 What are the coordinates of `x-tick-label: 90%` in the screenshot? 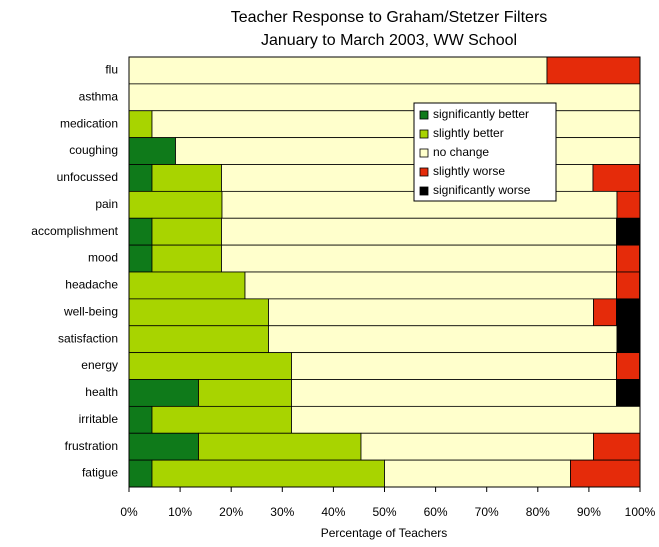 It's located at (589, 512).